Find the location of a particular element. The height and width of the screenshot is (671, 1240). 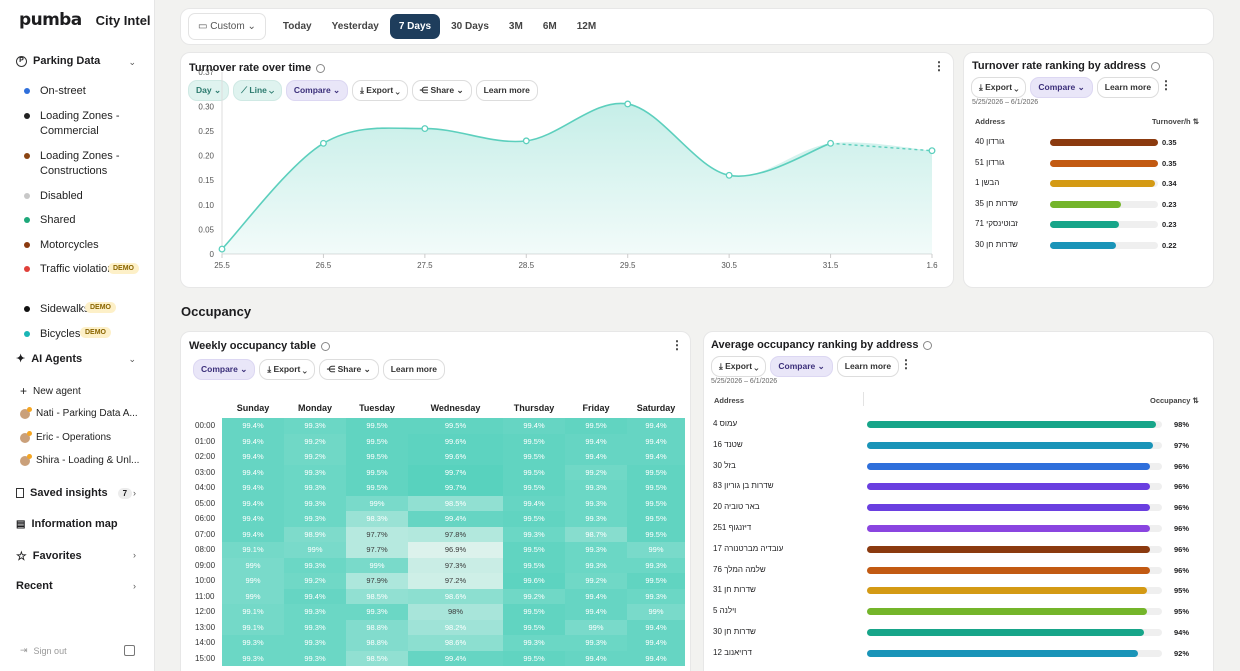

compare-dropdown: Compare ⌄ is located at coordinates (1061, 87).